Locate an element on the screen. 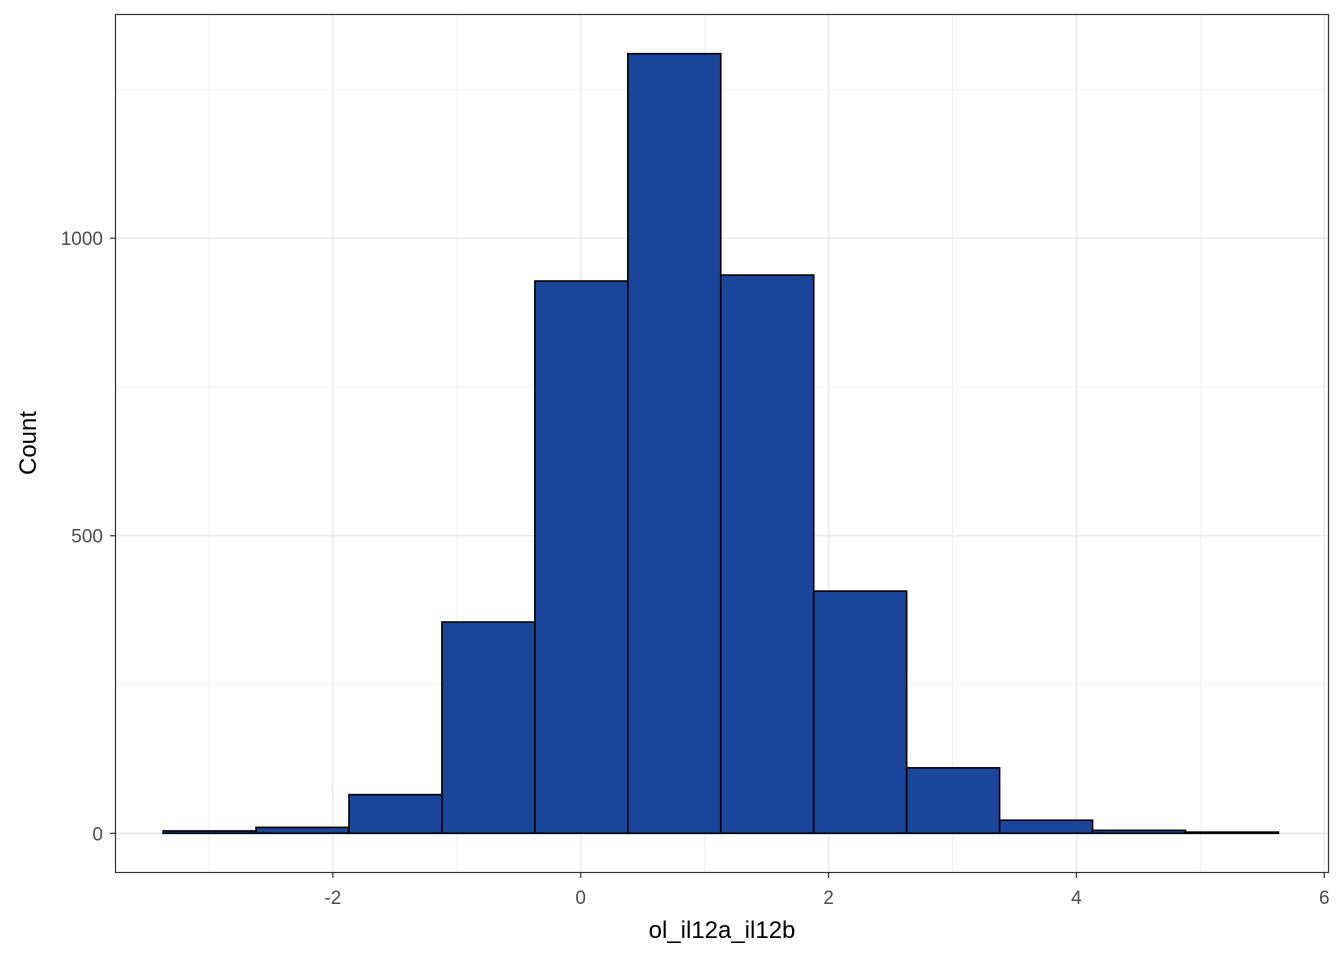 Image resolution: width=1344 pixels, height=960 pixels. x-tick-label: 4 is located at coordinates (1076, 898).